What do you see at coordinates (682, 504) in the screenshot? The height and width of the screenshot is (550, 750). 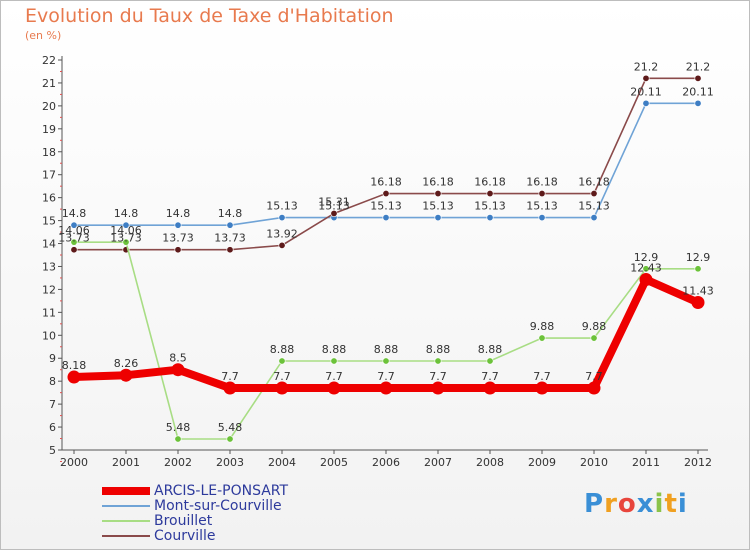 I see `logo-letter: i` at bounding box center [682, 504].